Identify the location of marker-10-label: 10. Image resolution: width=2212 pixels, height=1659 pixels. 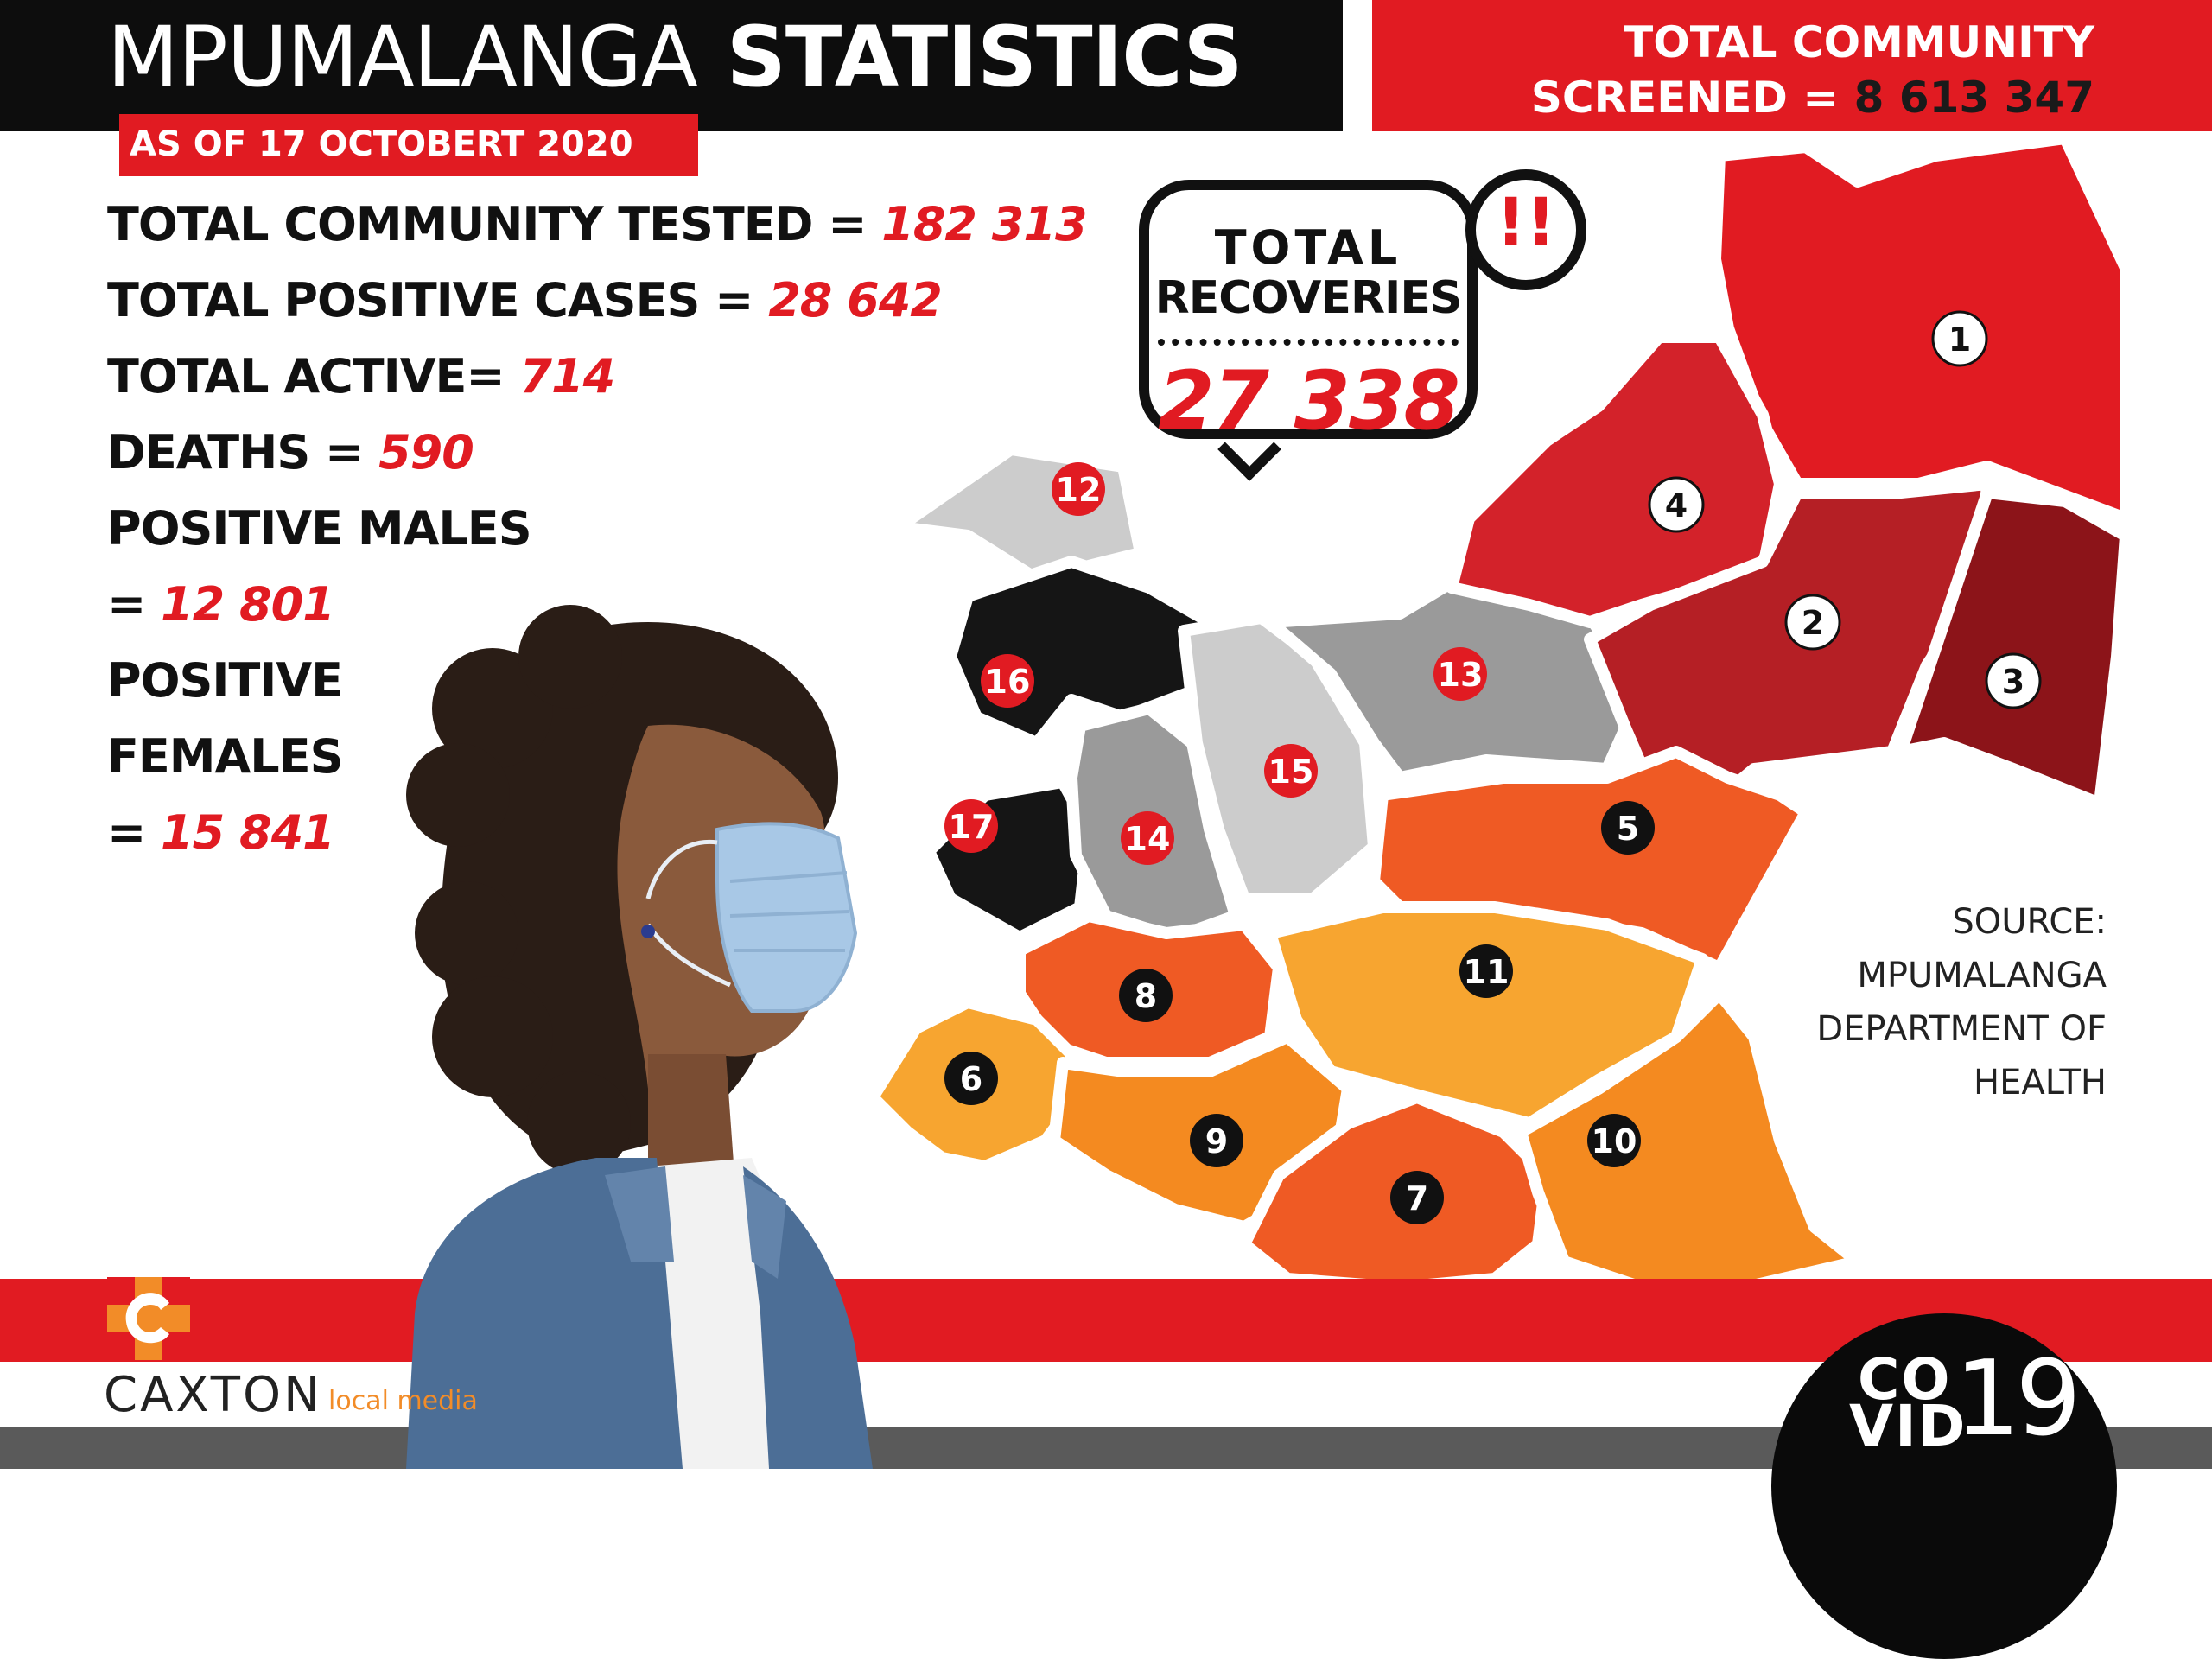
(1614, 1141).